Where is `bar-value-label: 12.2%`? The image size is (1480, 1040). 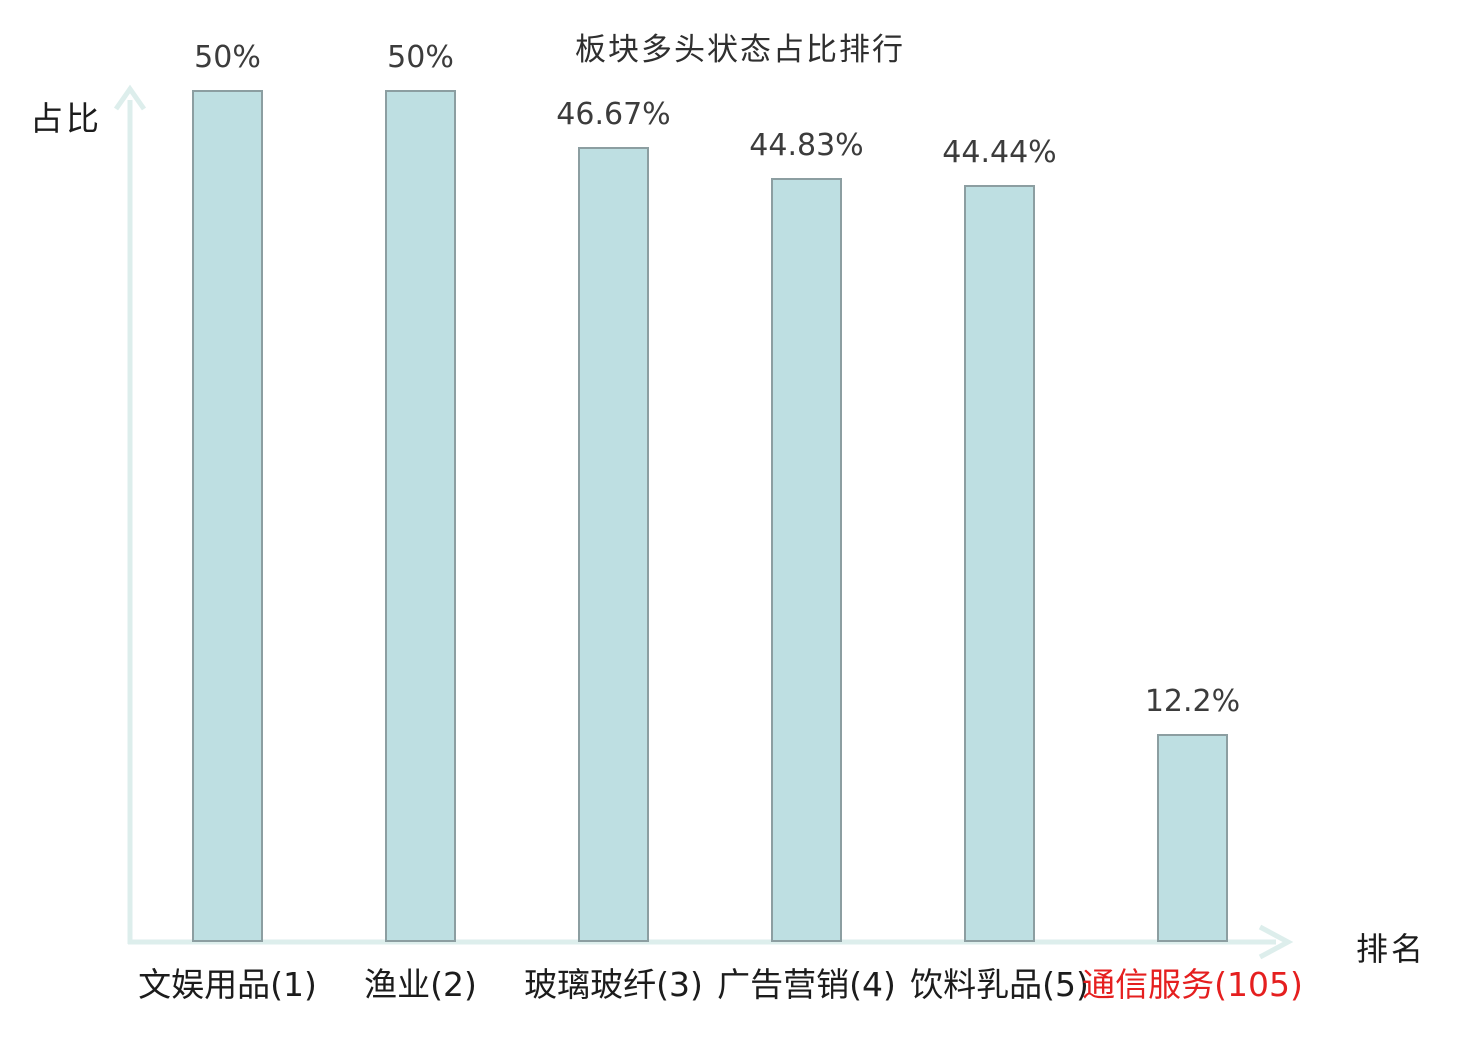 bar-value-label: 12.2% is located at coordinates (1192, 701).